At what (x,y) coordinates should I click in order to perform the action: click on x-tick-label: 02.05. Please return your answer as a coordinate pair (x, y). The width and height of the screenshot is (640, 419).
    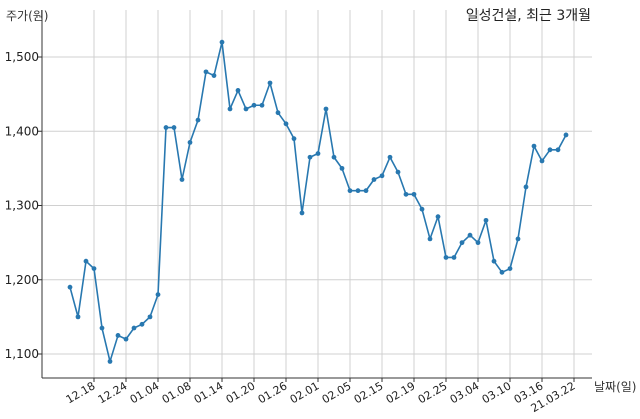
    Looking at the image, I should click on (337, 392).